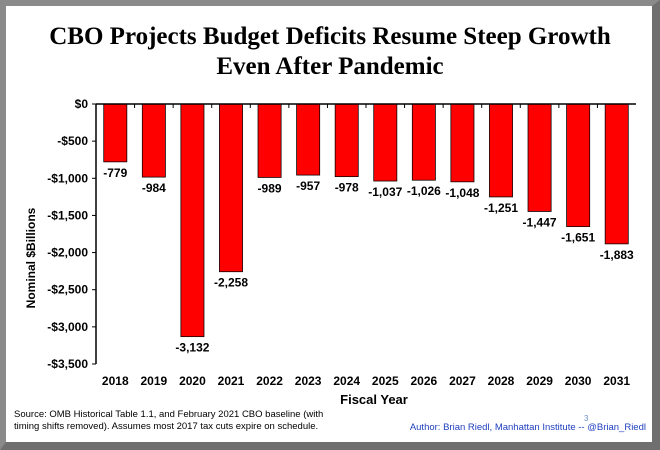  I want to click on x-tick-label: 2018, so click(115, 381).